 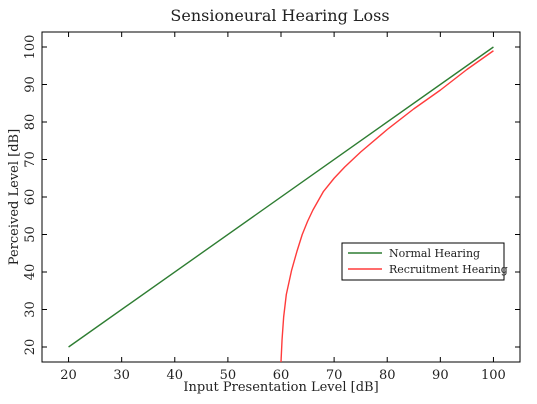 What do you see at coordinates (280, 387) in the screenshot?
I see `x-axis-title: Input Presentation Level [dB]` at bounding box center [280, 387].